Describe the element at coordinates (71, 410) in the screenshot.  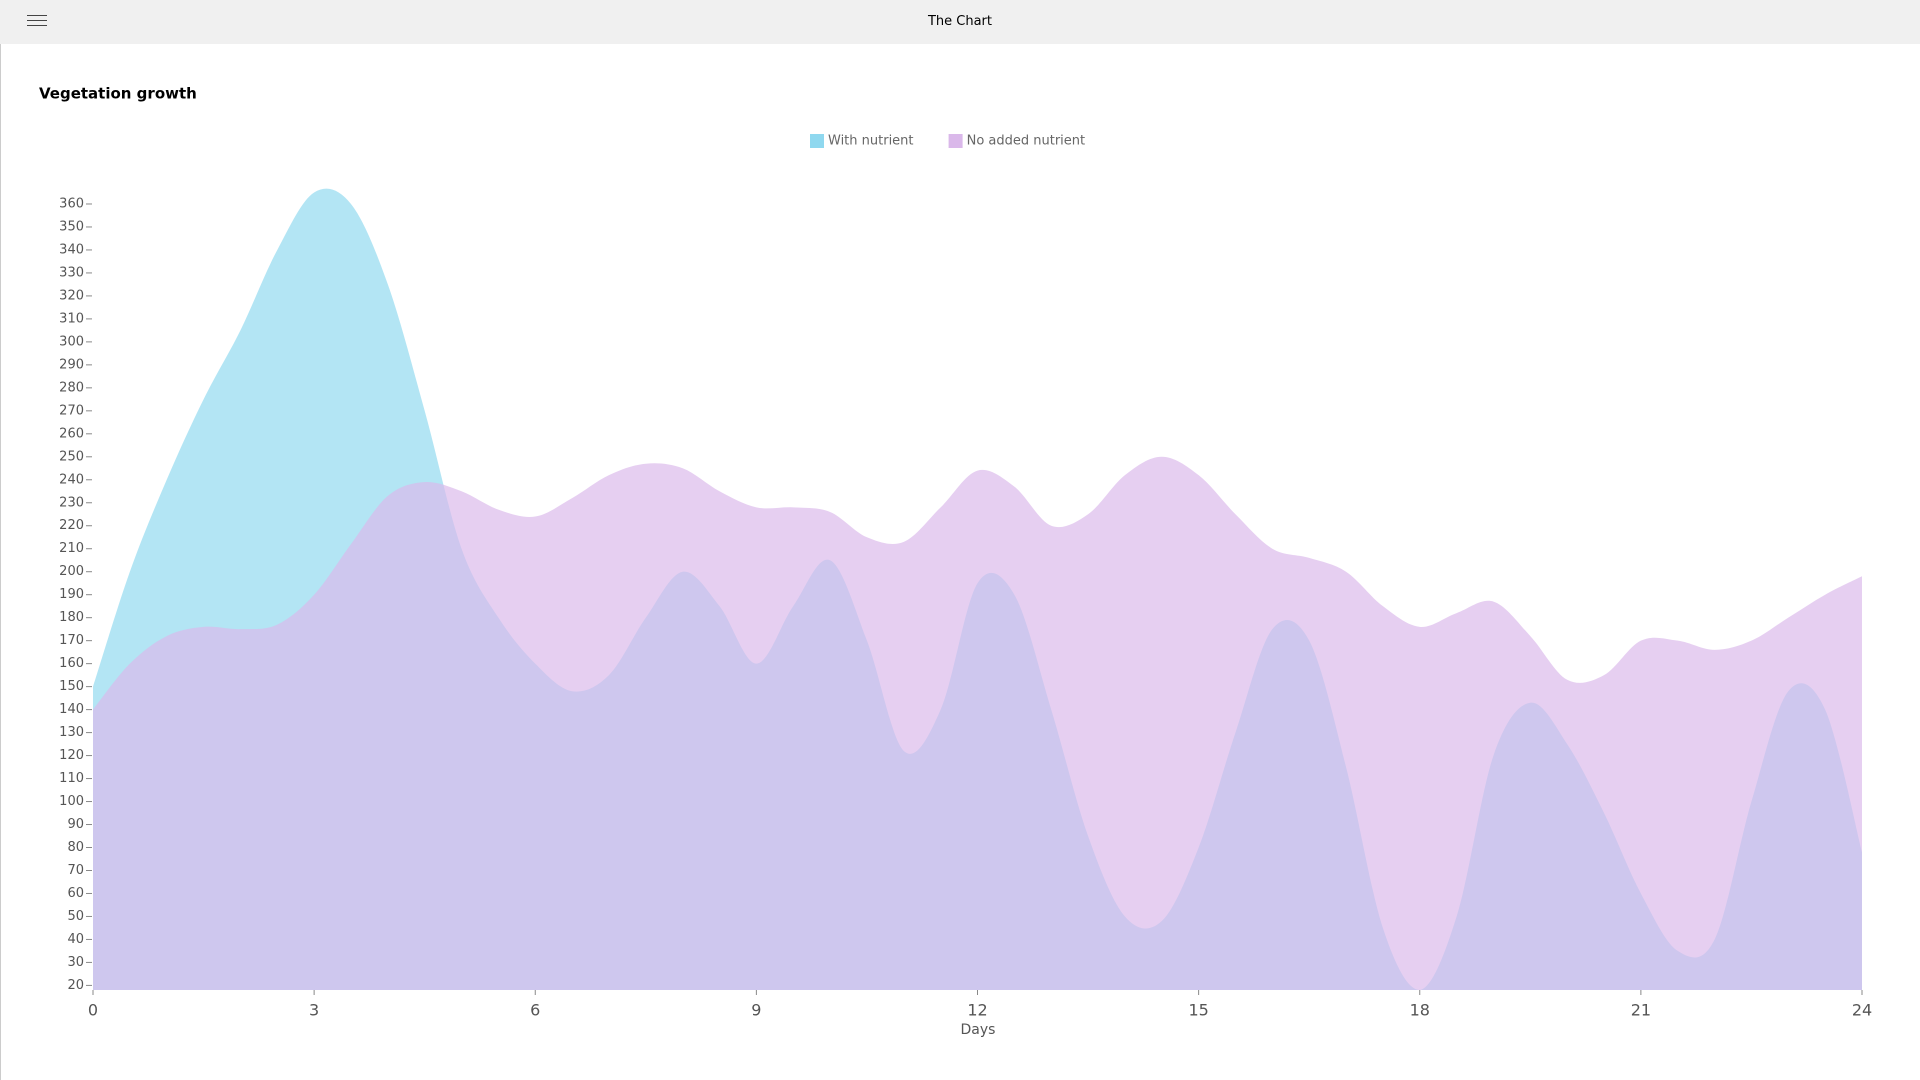
I see `y-tick-label: 270` at that location.